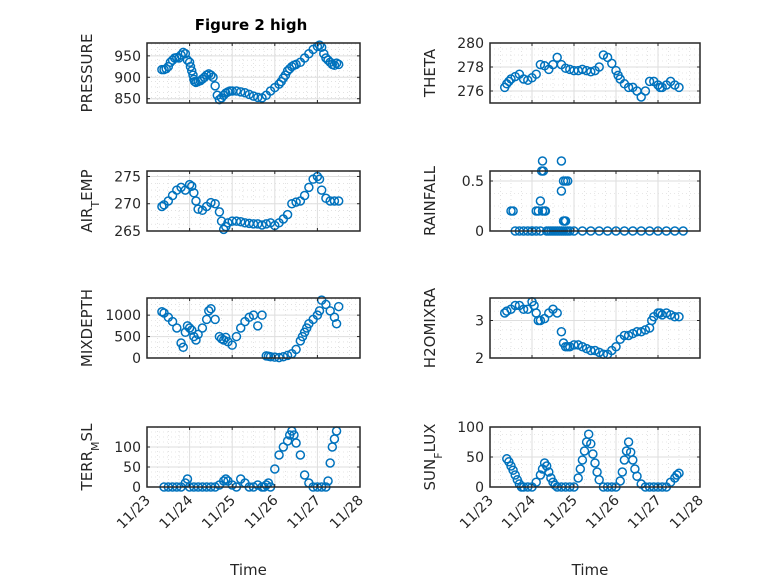  What do you see at coordinates (347, 513) in the screenshot?
I see `terr_msl-x-tick-label: 11/28` at bounding box center [347, 513].